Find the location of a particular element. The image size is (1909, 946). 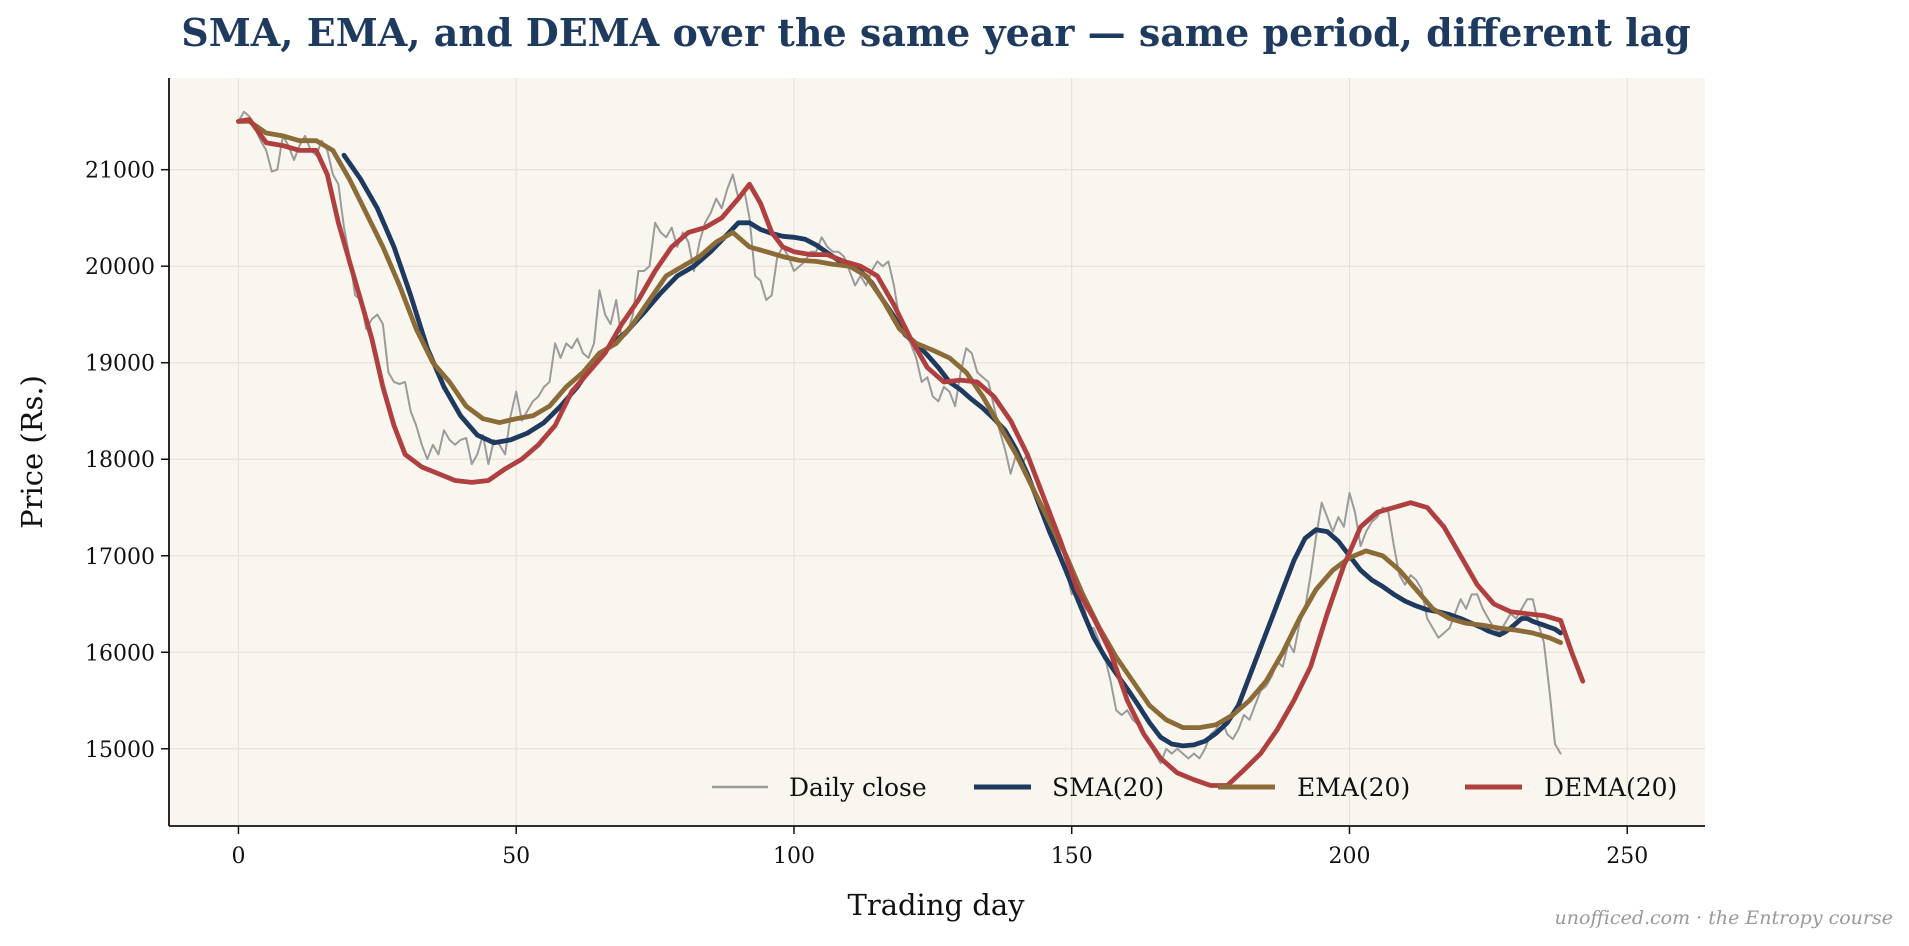

y-tick-label: 21000 is located at coordinates (120, 171).